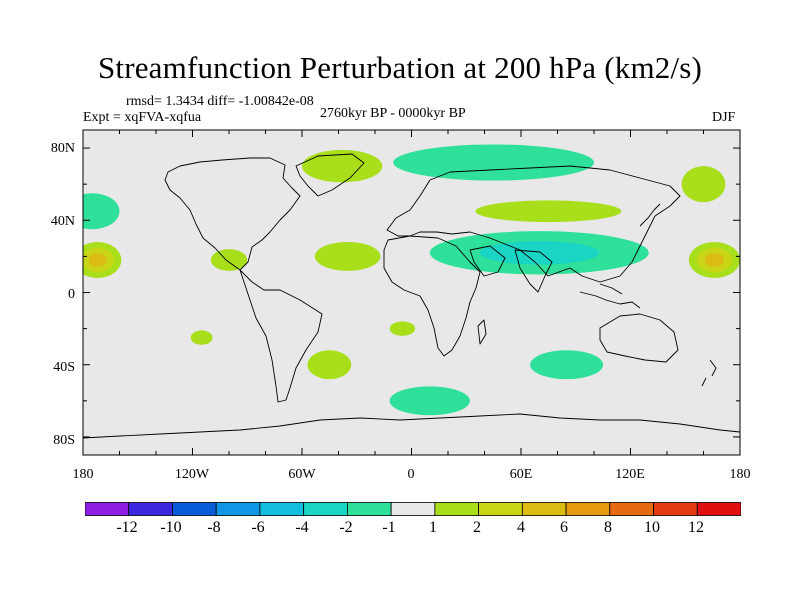  I want to click on y-tick-label: 40S, so click(64, 367).